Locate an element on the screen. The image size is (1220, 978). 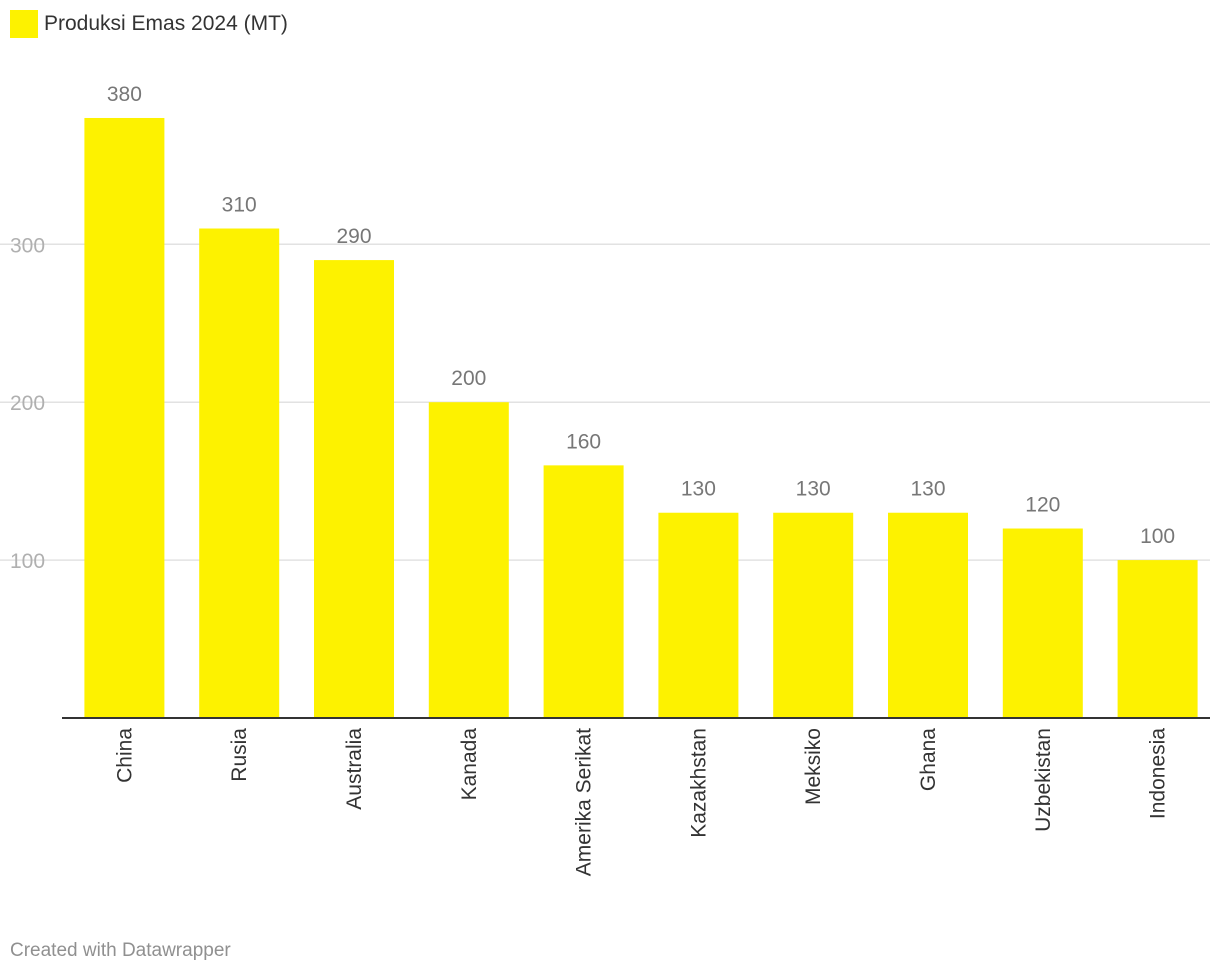
data-label-australia: 290 is located at coordinates (353, 236).